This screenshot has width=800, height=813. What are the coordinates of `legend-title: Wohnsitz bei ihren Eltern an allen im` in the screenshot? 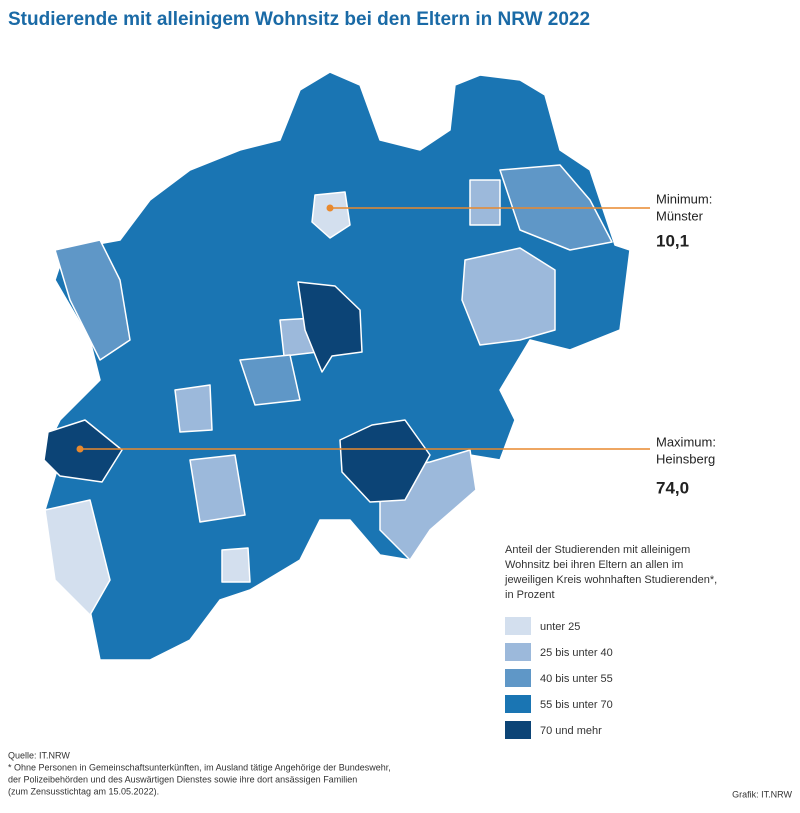 It's located at (594, 565).